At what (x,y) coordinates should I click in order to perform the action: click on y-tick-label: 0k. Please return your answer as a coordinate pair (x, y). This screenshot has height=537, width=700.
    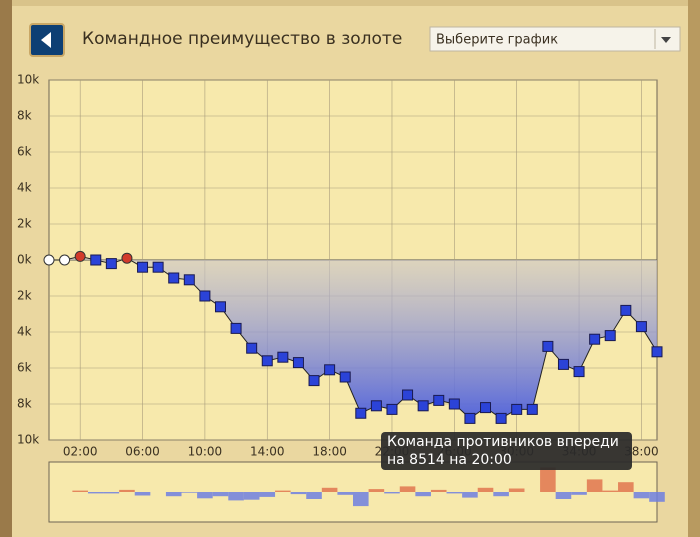
    Looking at the image, I should click on (24, 260).